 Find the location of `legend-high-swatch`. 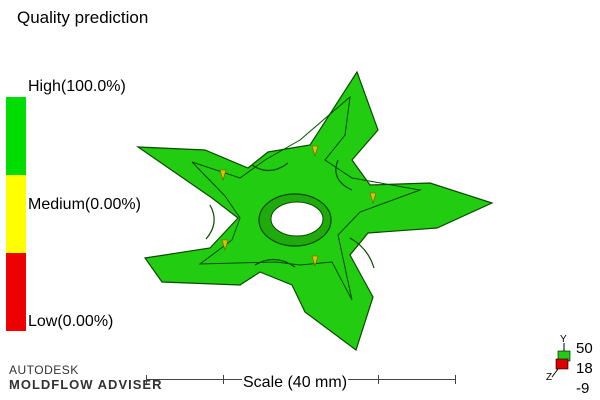

legend-high-swatch is located at coordinates (16, 136).